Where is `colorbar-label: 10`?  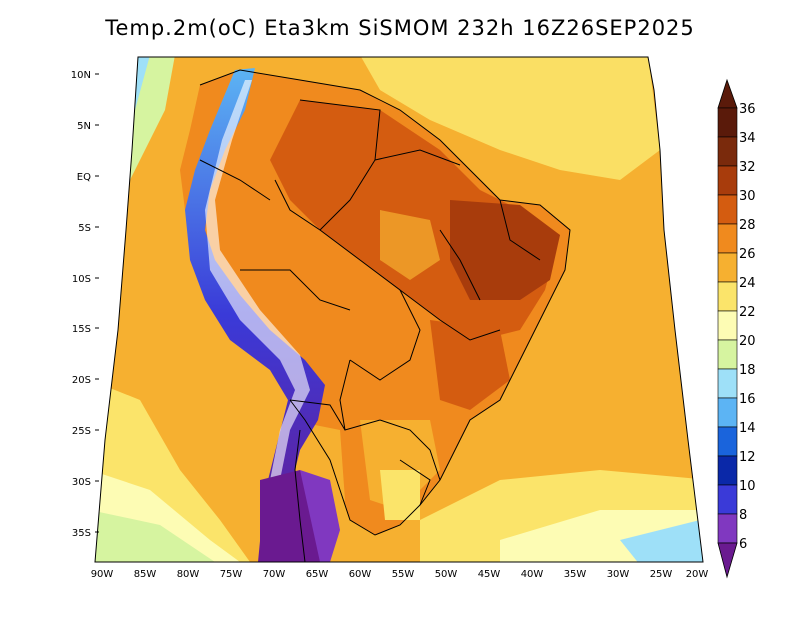 colorbar-label: 10 is located at coordinates (747, 486).